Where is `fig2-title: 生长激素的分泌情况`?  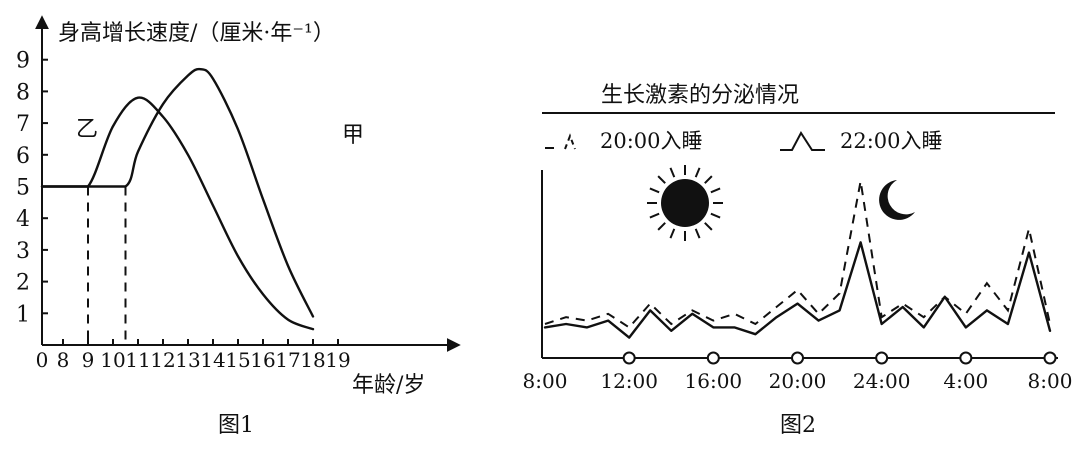
fig2-title: 生长激素的分泌情况 is located at coordinates (700, 95).